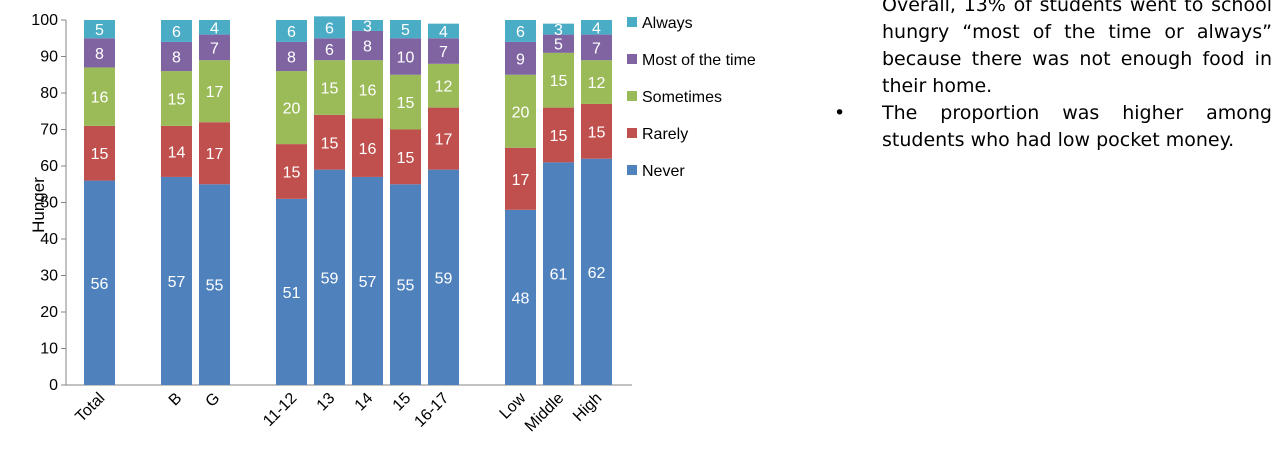 The height and width of the screenshot is (456, 1288). What do you see at coordinates (326, 402) in the screenshot?
I see `x-category-label: 13` at bounding box center [326, 402].